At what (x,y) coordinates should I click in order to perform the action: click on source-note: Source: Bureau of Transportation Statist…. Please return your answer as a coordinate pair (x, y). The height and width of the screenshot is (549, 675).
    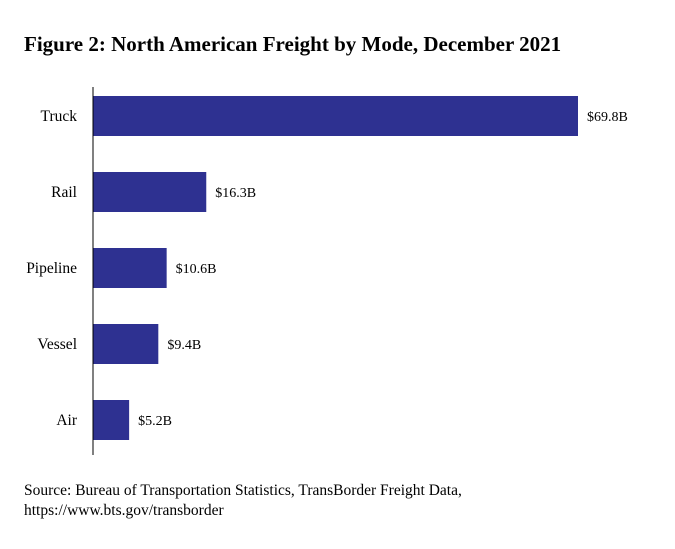
    Looking at the image, I should click on (243, 501).